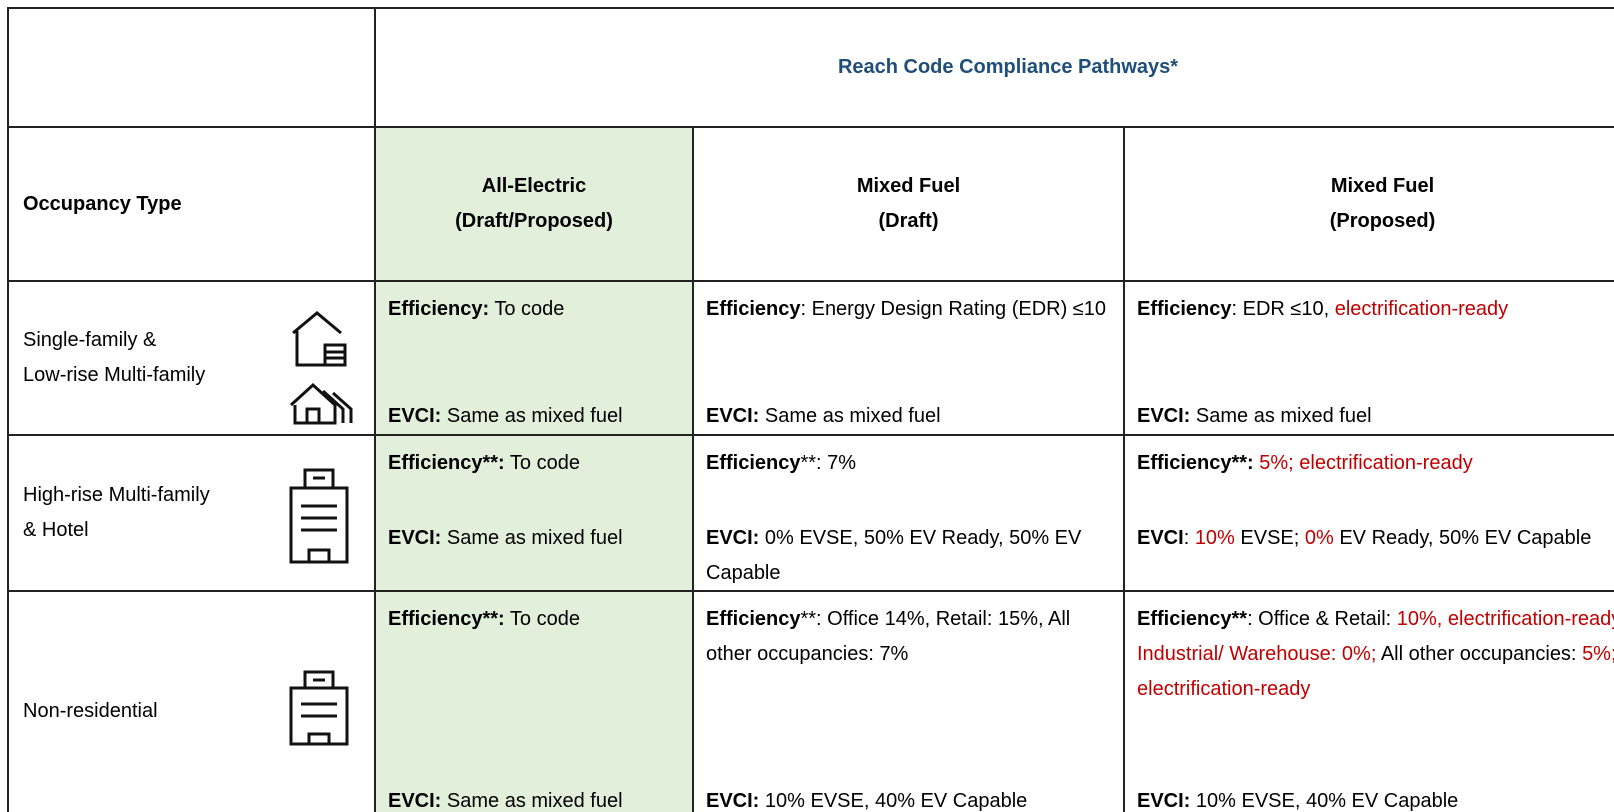 The width and height of the screenshot is (1614, 812). Describe the element at coordinates (190, 203) in the screenshot. I see `column-header: Occupancy Type` at that location.